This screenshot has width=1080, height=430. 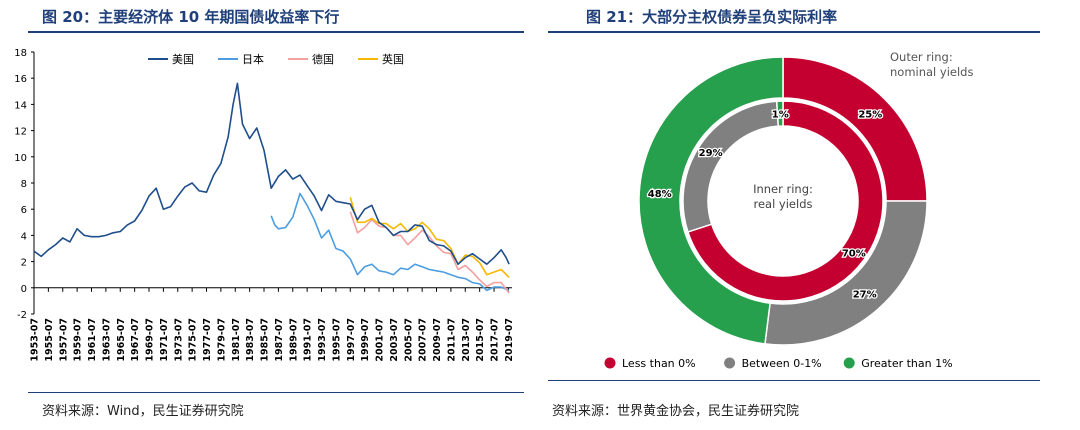 I want to click on y-tick-label: 0, so click(x=24, y=289).